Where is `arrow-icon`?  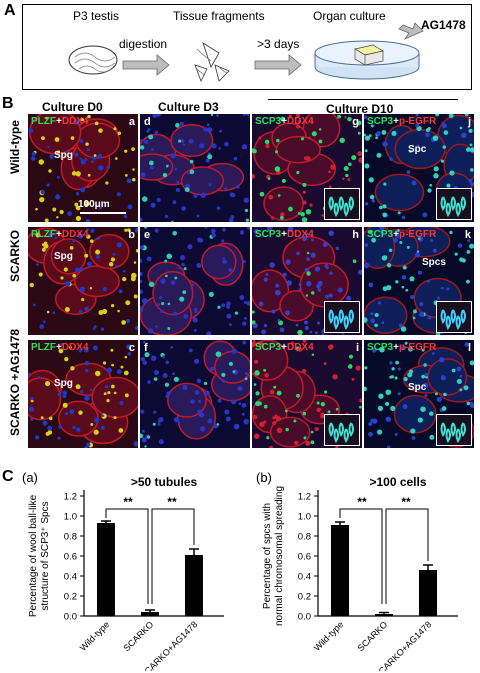 arrow-icon is located at coordinates (278, 65).